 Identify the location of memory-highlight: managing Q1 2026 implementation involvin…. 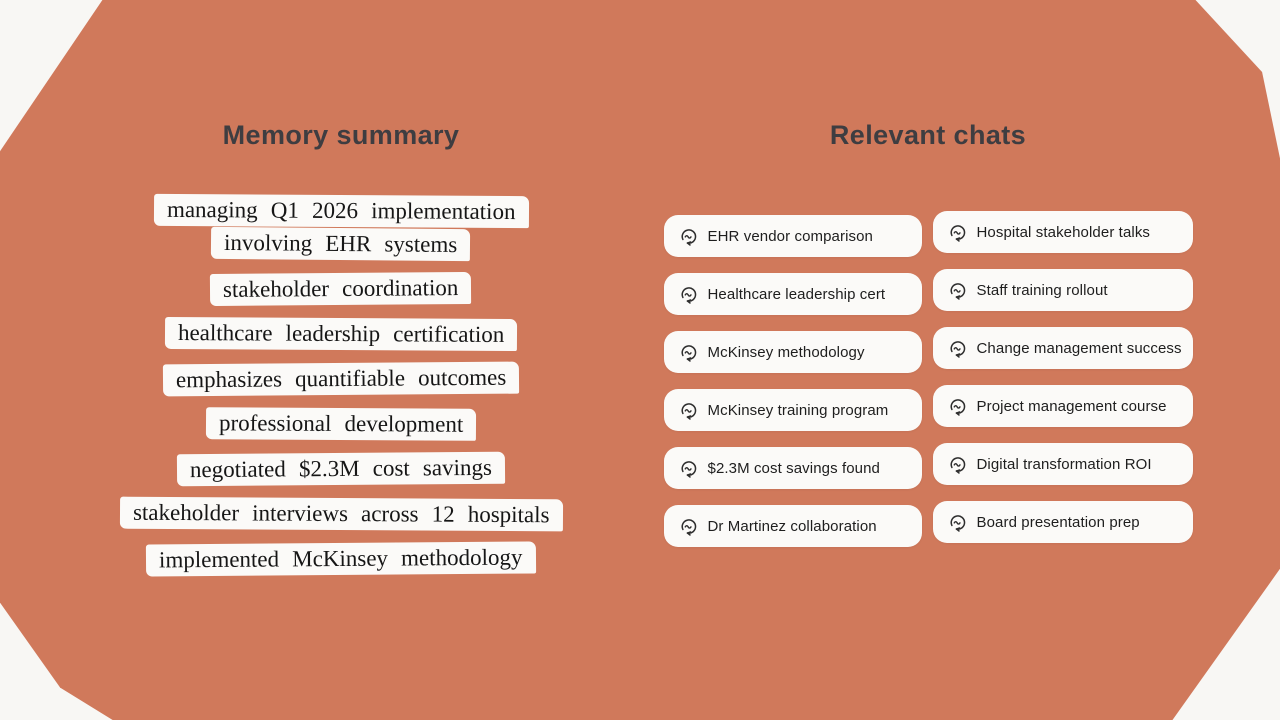
(341, 227).